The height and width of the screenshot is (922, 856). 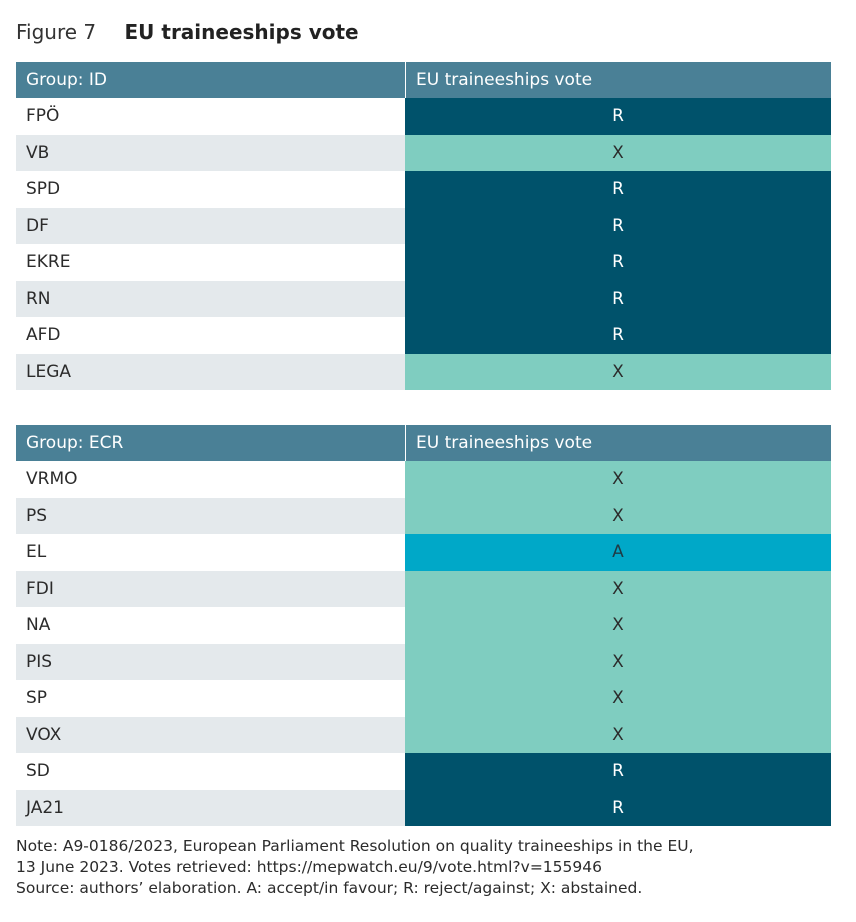 I want to click on party-name: VB, so click(x=210, y=152).